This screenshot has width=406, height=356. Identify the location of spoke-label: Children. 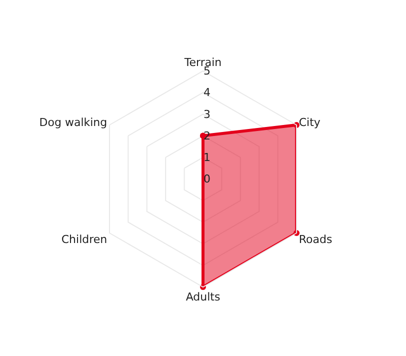
(84, 239).